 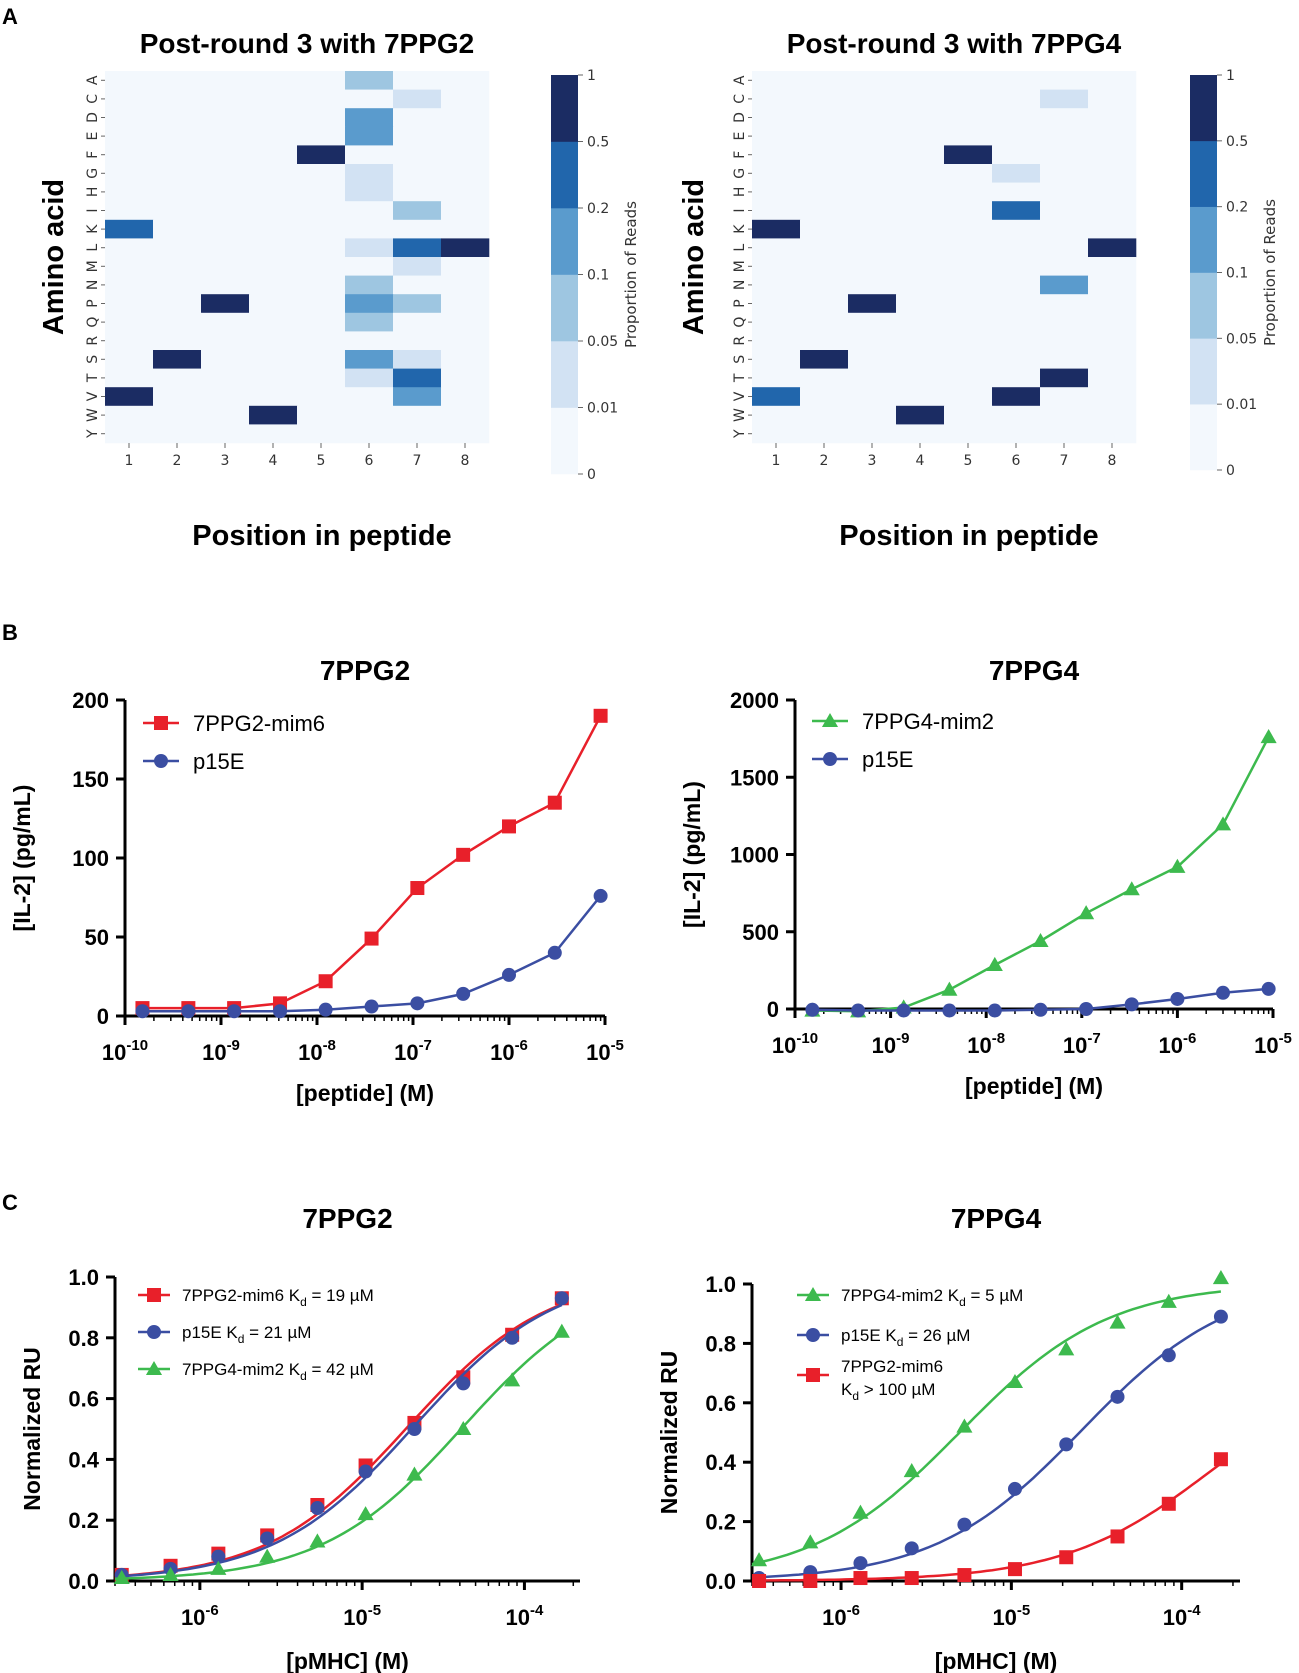 What do you see at coordinates (278, 1297) in the screenshot?
I see `legend-label: 7PPG2-mim6 Kd = 19 µM` at bounding box center [278, 1297].